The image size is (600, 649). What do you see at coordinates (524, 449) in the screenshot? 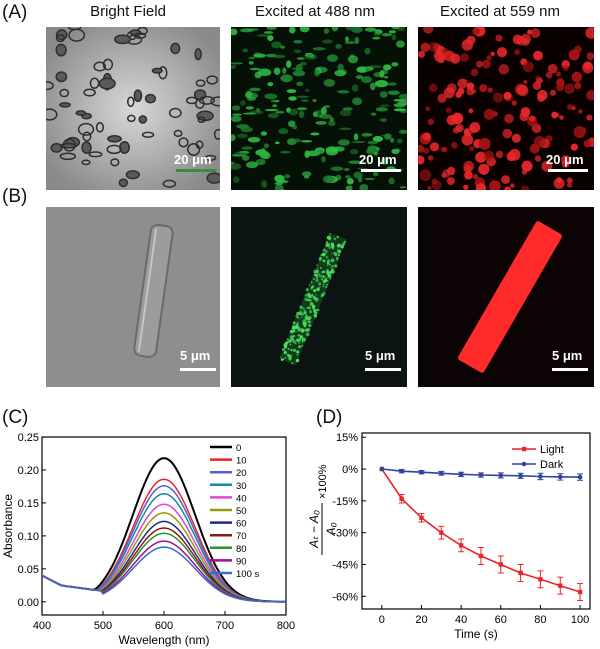
I see `legend-marker-d` at bounding box center [524, 449].